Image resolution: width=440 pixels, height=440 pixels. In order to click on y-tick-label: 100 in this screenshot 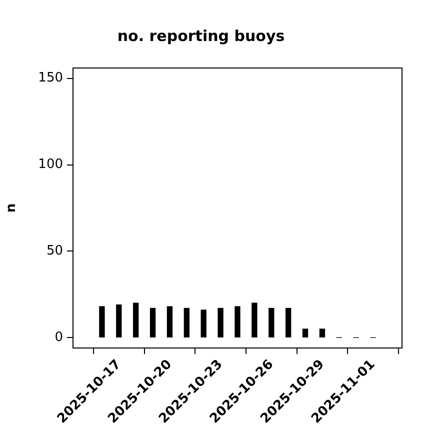, I will do `click(50, 164)`.